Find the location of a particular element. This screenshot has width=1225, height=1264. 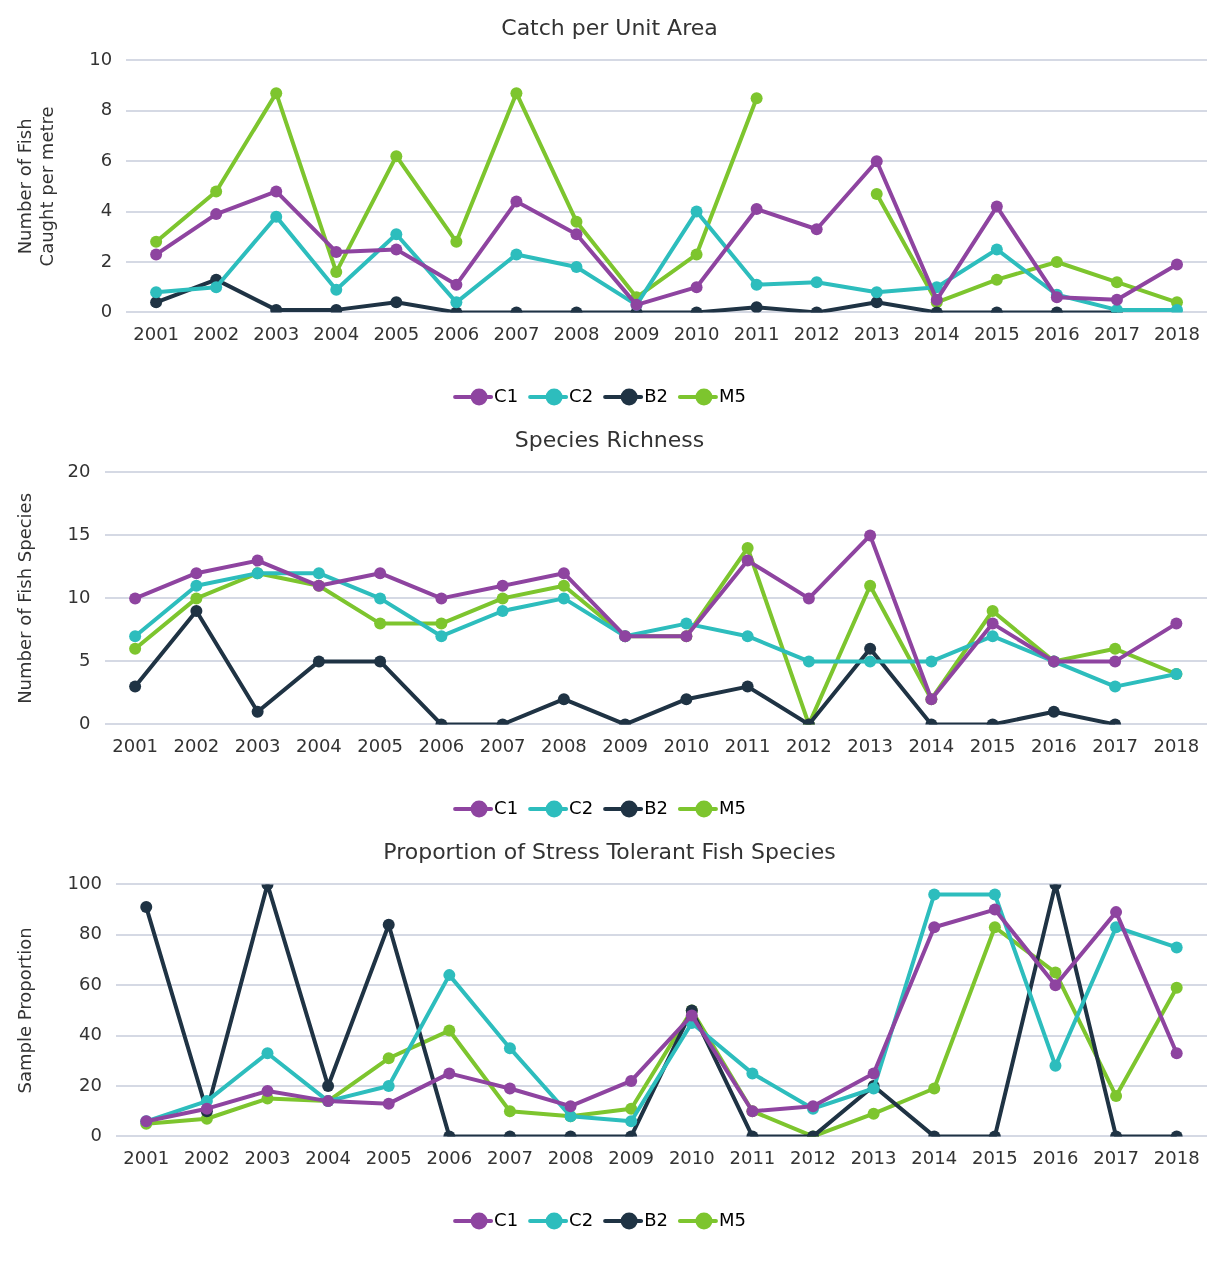

legend-label: B2 is located at coordinates (656, 1219).